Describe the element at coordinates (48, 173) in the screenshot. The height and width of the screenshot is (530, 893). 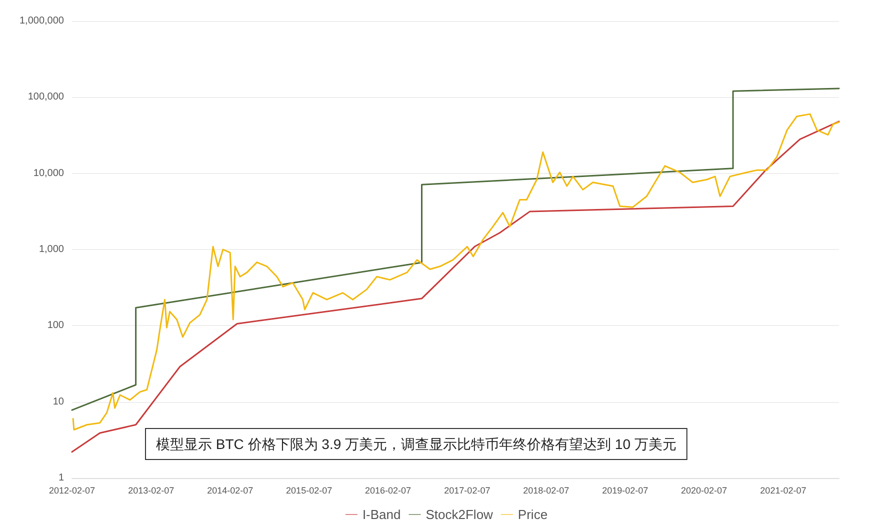
I see `y-tick-label: 10,000` at that location.